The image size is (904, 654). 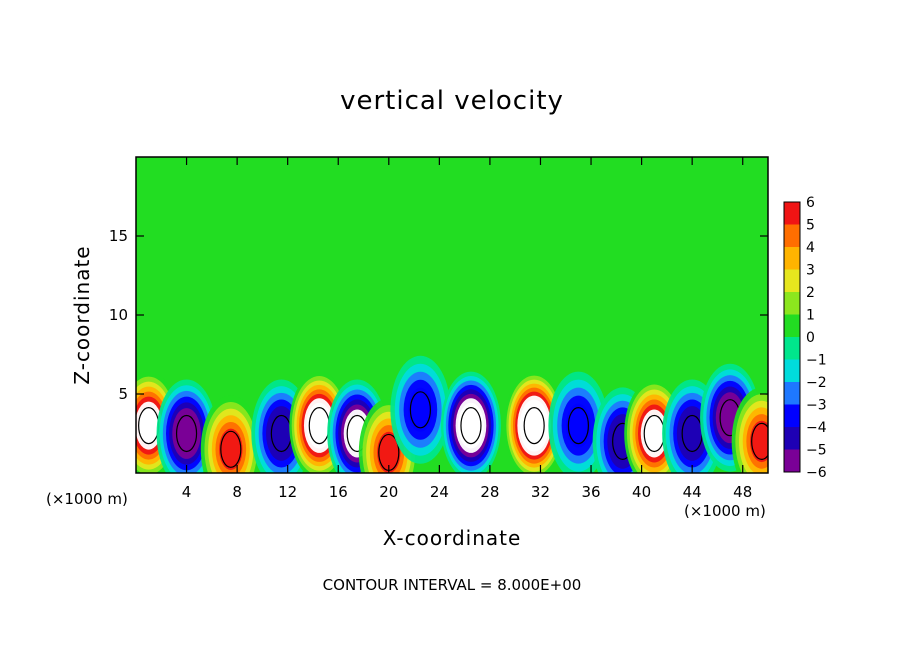 I want to click on colorbar-label: 0, so click(x=810, y=338).